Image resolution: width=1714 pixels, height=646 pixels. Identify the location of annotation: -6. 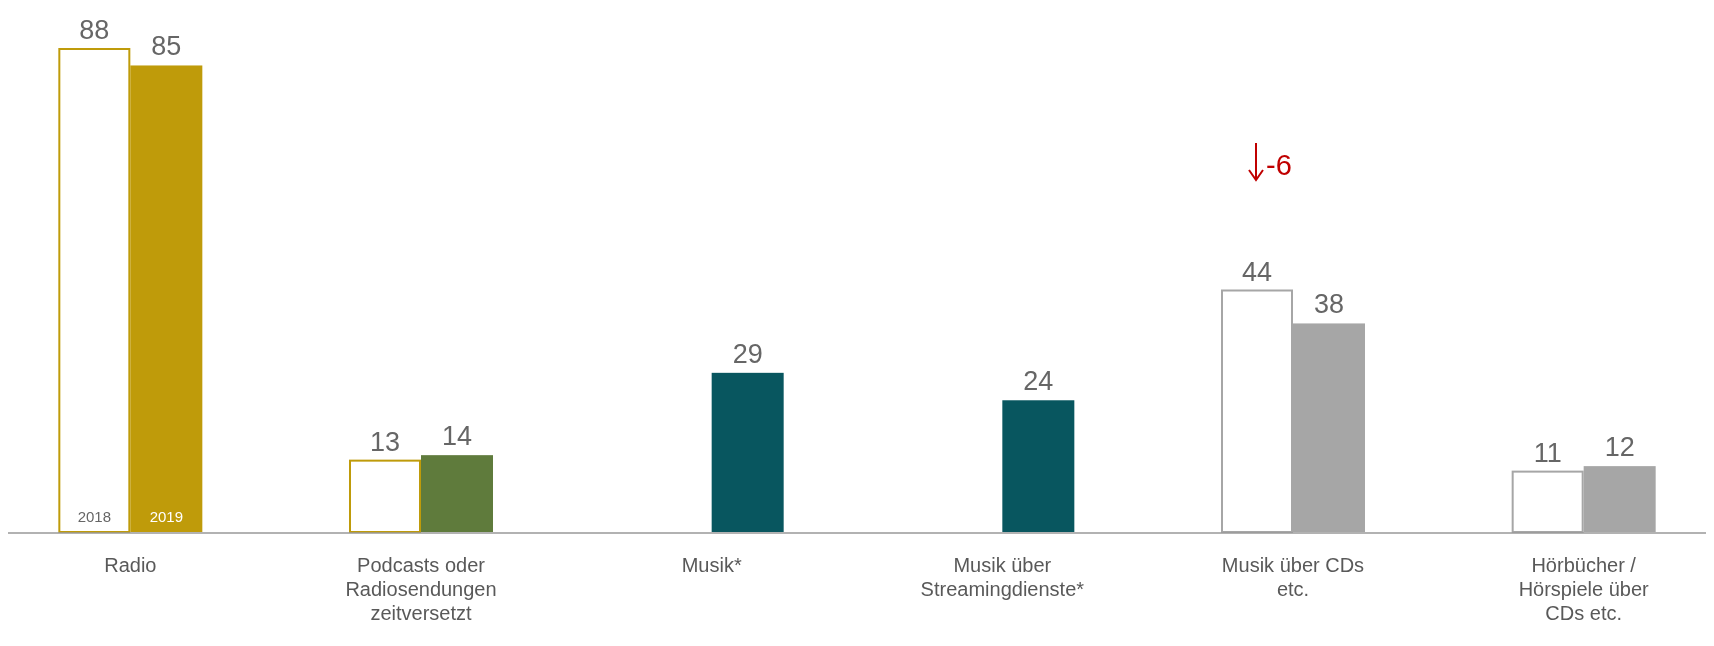
(1279, 165).